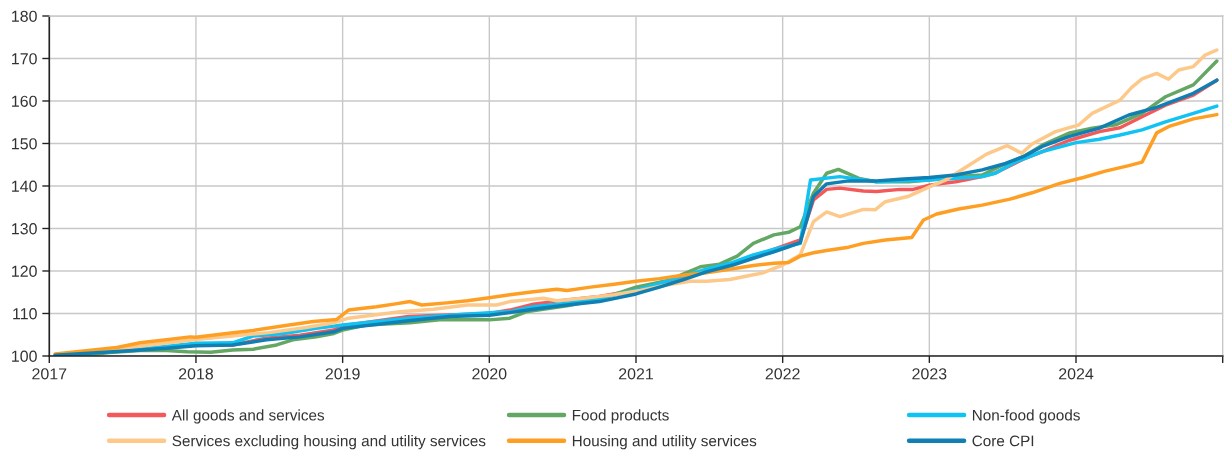 The image size is (1226, 461). I want to click on y-tick-label: 120, so click(24, 271).